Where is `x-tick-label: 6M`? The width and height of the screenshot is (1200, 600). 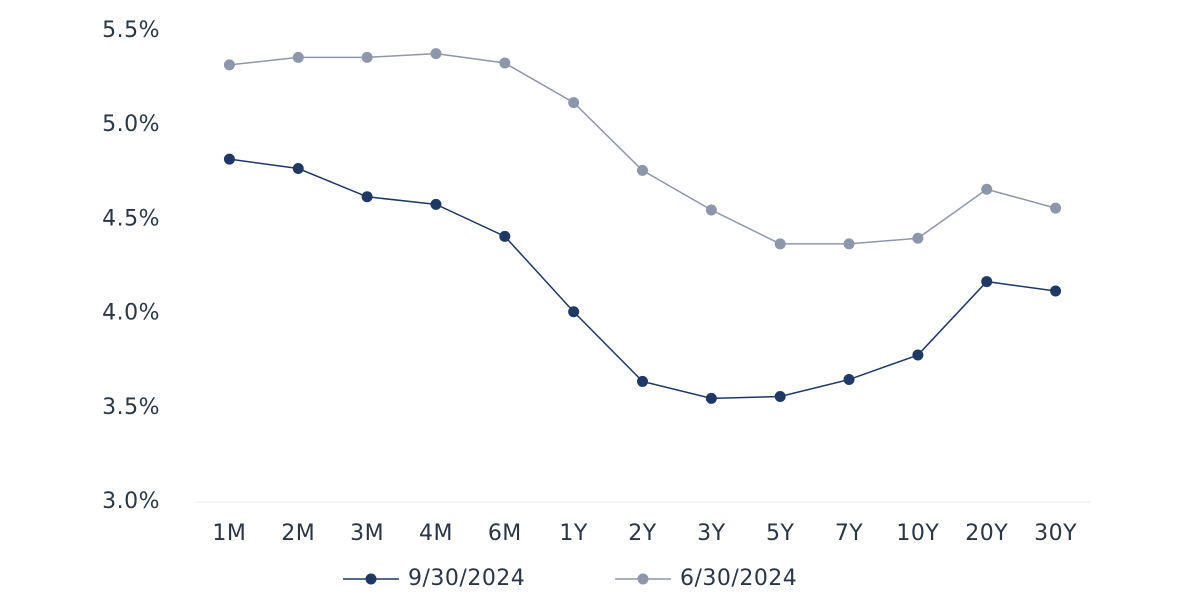
x-tick-label: 6M is located at coordinates (505, 533).